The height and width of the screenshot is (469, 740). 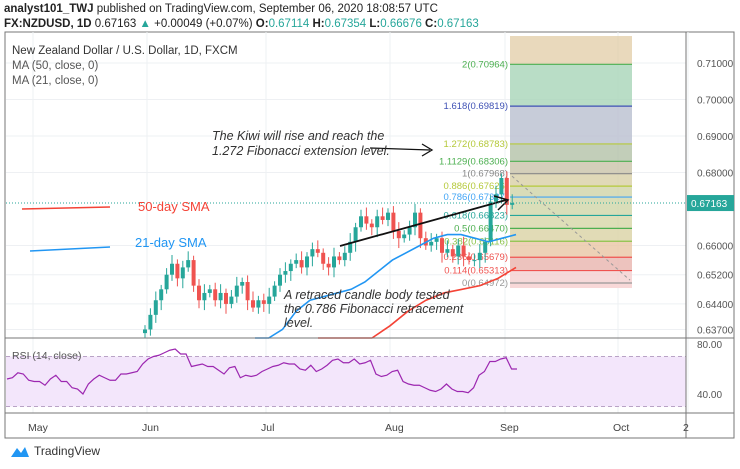 What do you see at coordinates (709, 395) in the screenshot?
I see `rsi-tick: 40.00` at bounding box center [709, 395].